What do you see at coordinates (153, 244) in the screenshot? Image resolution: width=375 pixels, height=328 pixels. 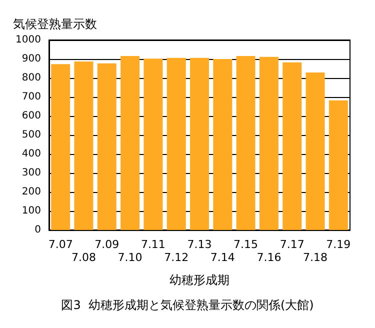 I see `x-tick-label: 7.11` at bounding box center [153, 244].